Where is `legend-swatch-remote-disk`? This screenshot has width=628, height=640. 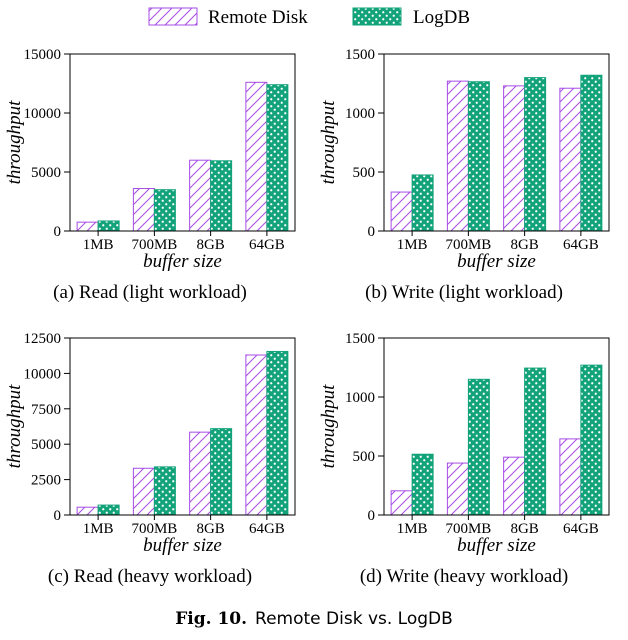
legend-swatch-remote-disk is located at coordinates (173, 16).